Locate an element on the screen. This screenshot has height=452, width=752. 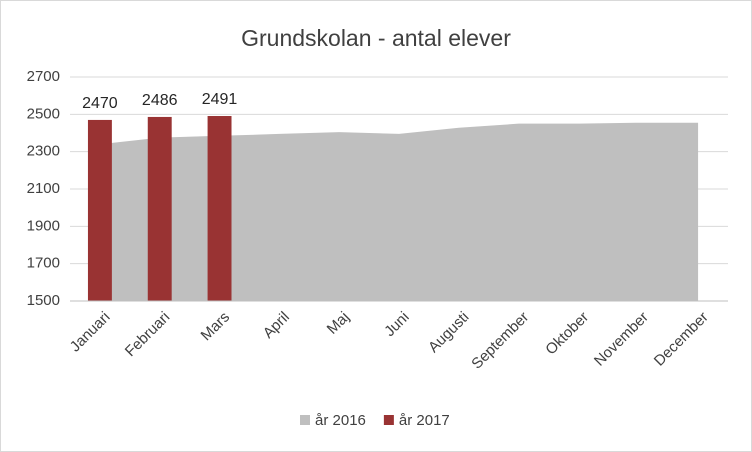
legend-label: år 2016 is located at coordinates (340, 420).